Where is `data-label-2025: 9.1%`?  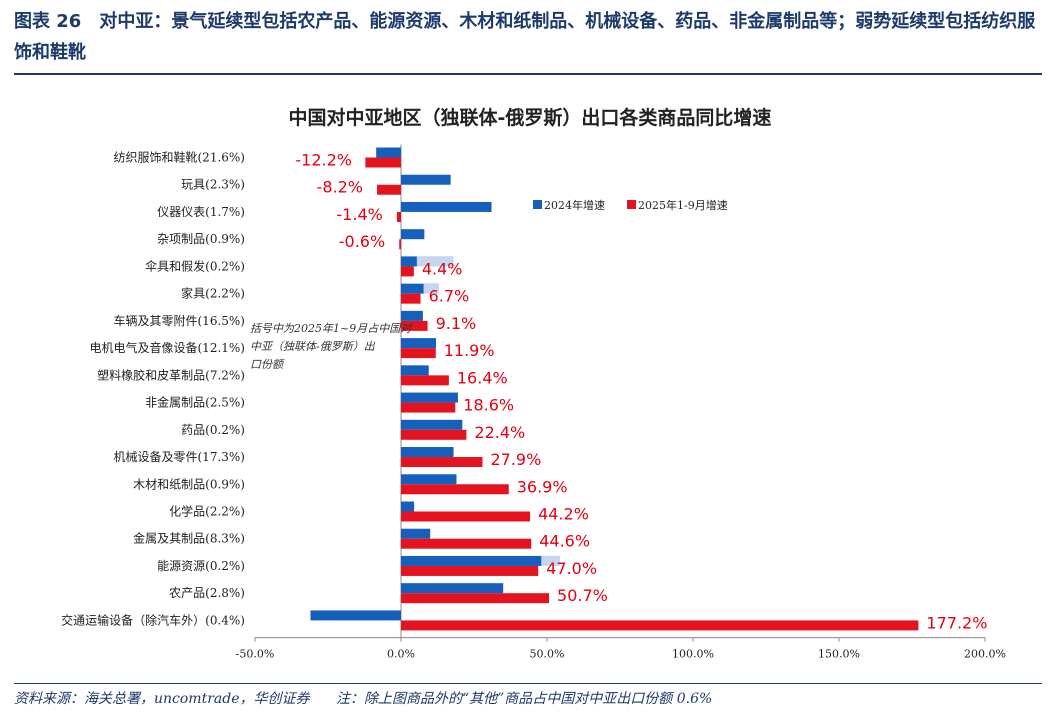 data-label-2025: 9.1% is located at coordinates (456, 323).